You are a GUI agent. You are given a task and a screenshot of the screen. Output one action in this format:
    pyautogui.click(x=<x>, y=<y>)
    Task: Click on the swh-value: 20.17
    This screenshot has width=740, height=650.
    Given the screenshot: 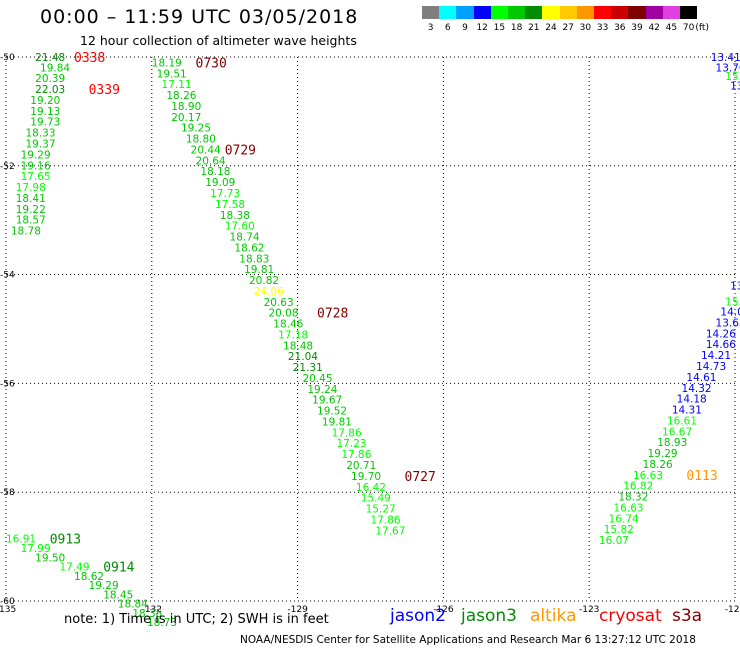 What is the action you would take?
    pyautogui.click(x=186, y=118)
    